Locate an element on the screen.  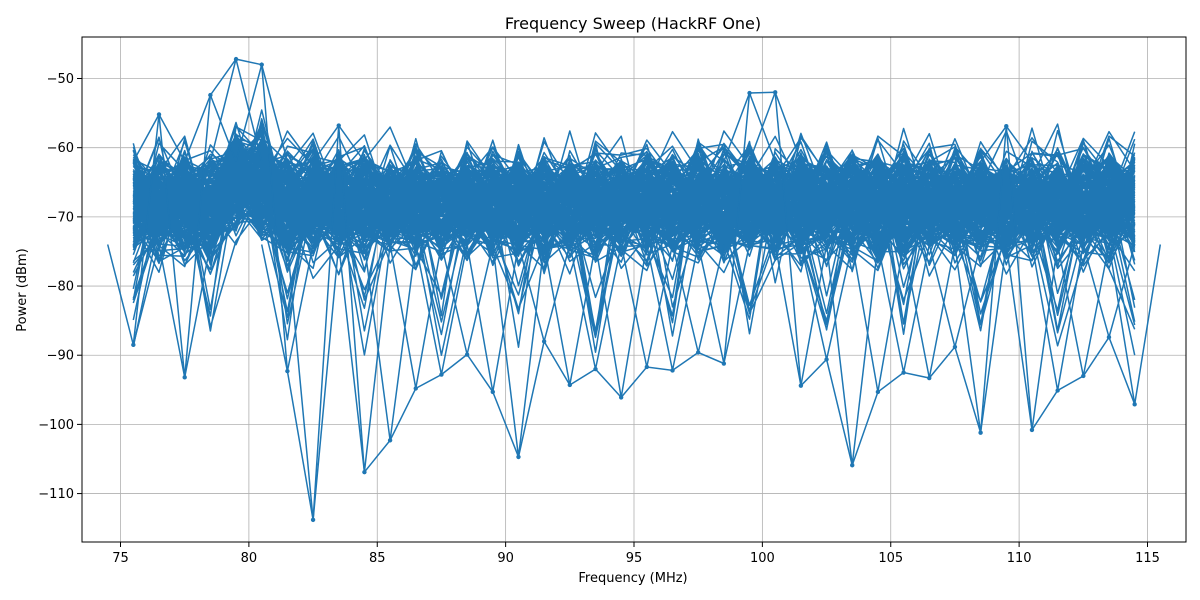
x-tick-label: 115 is located at coordinates (1147, 558).